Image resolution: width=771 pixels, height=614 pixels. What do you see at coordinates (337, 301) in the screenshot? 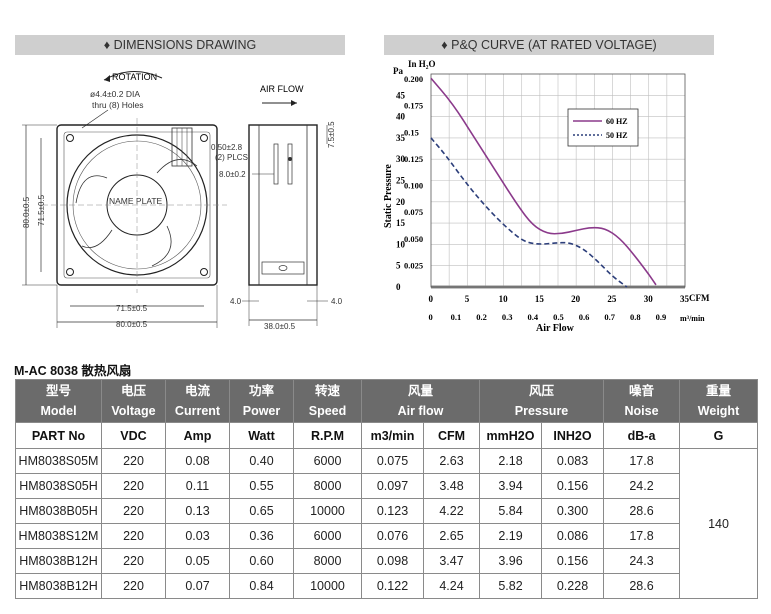
I see `dim-4b-label: 4.0` at bounding box center [337, 301].